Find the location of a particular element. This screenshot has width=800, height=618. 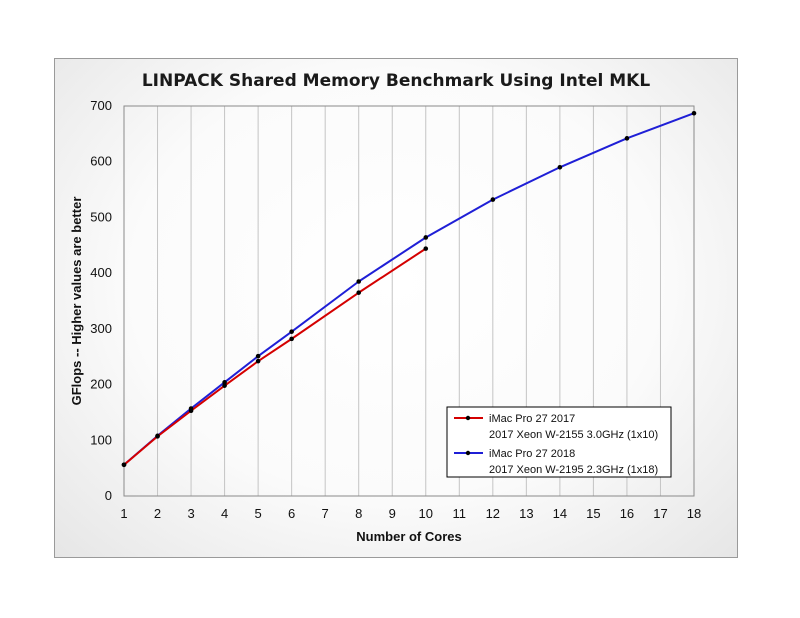

y-tick-label: 100 is located at coordinates (101, 439).